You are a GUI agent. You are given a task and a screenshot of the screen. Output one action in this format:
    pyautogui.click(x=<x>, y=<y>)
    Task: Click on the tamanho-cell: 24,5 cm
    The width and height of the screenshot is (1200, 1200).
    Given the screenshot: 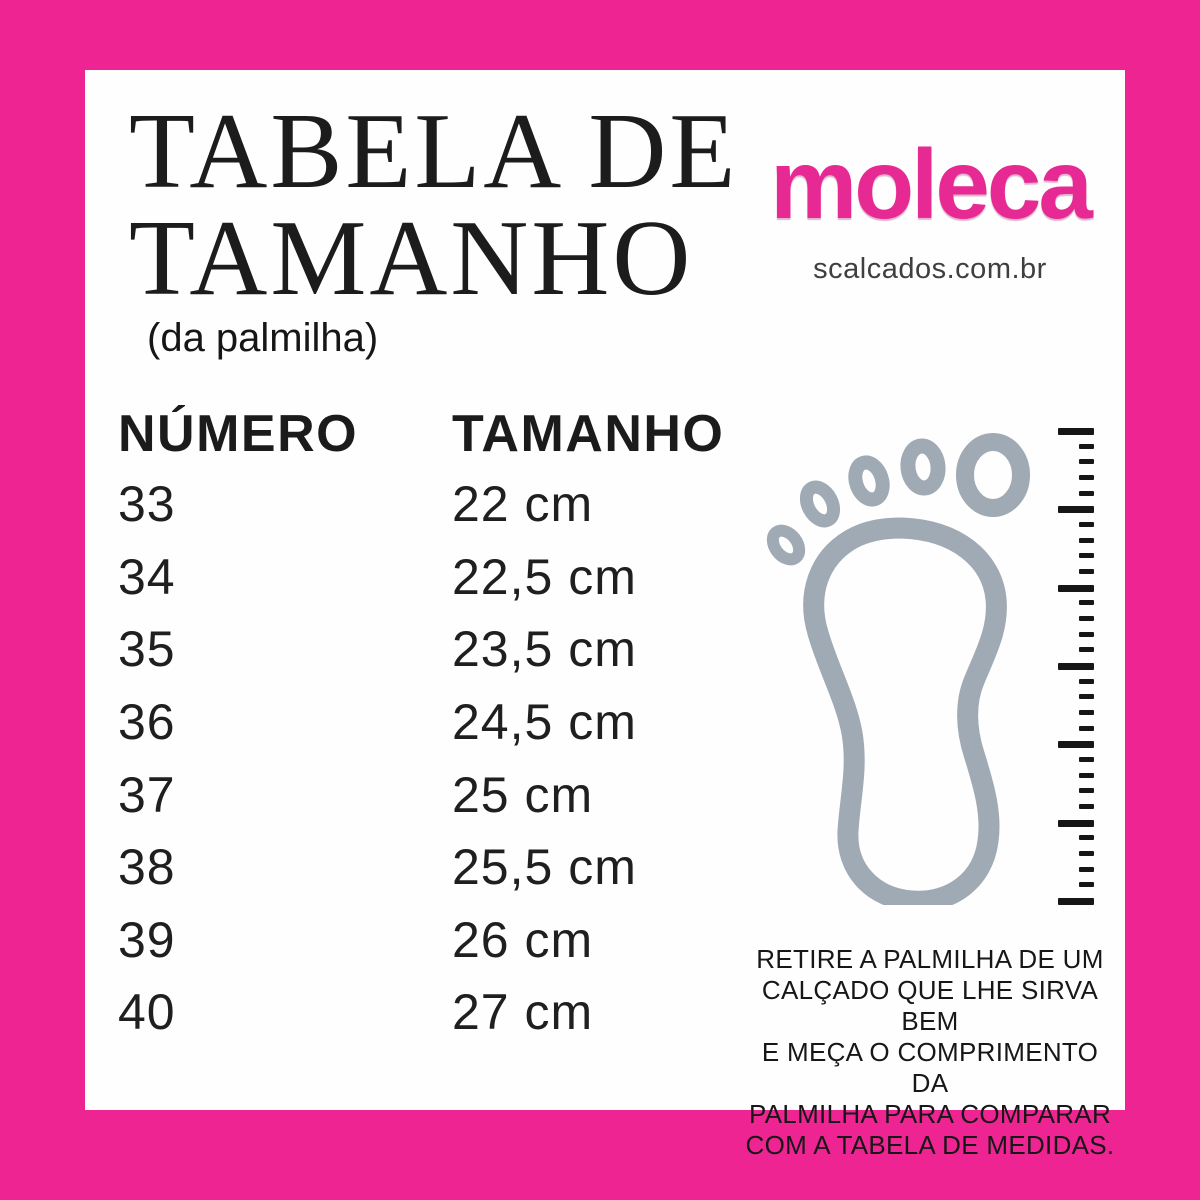 What is the action you would take?
    pyautogui.click(x=544, y=722)
    